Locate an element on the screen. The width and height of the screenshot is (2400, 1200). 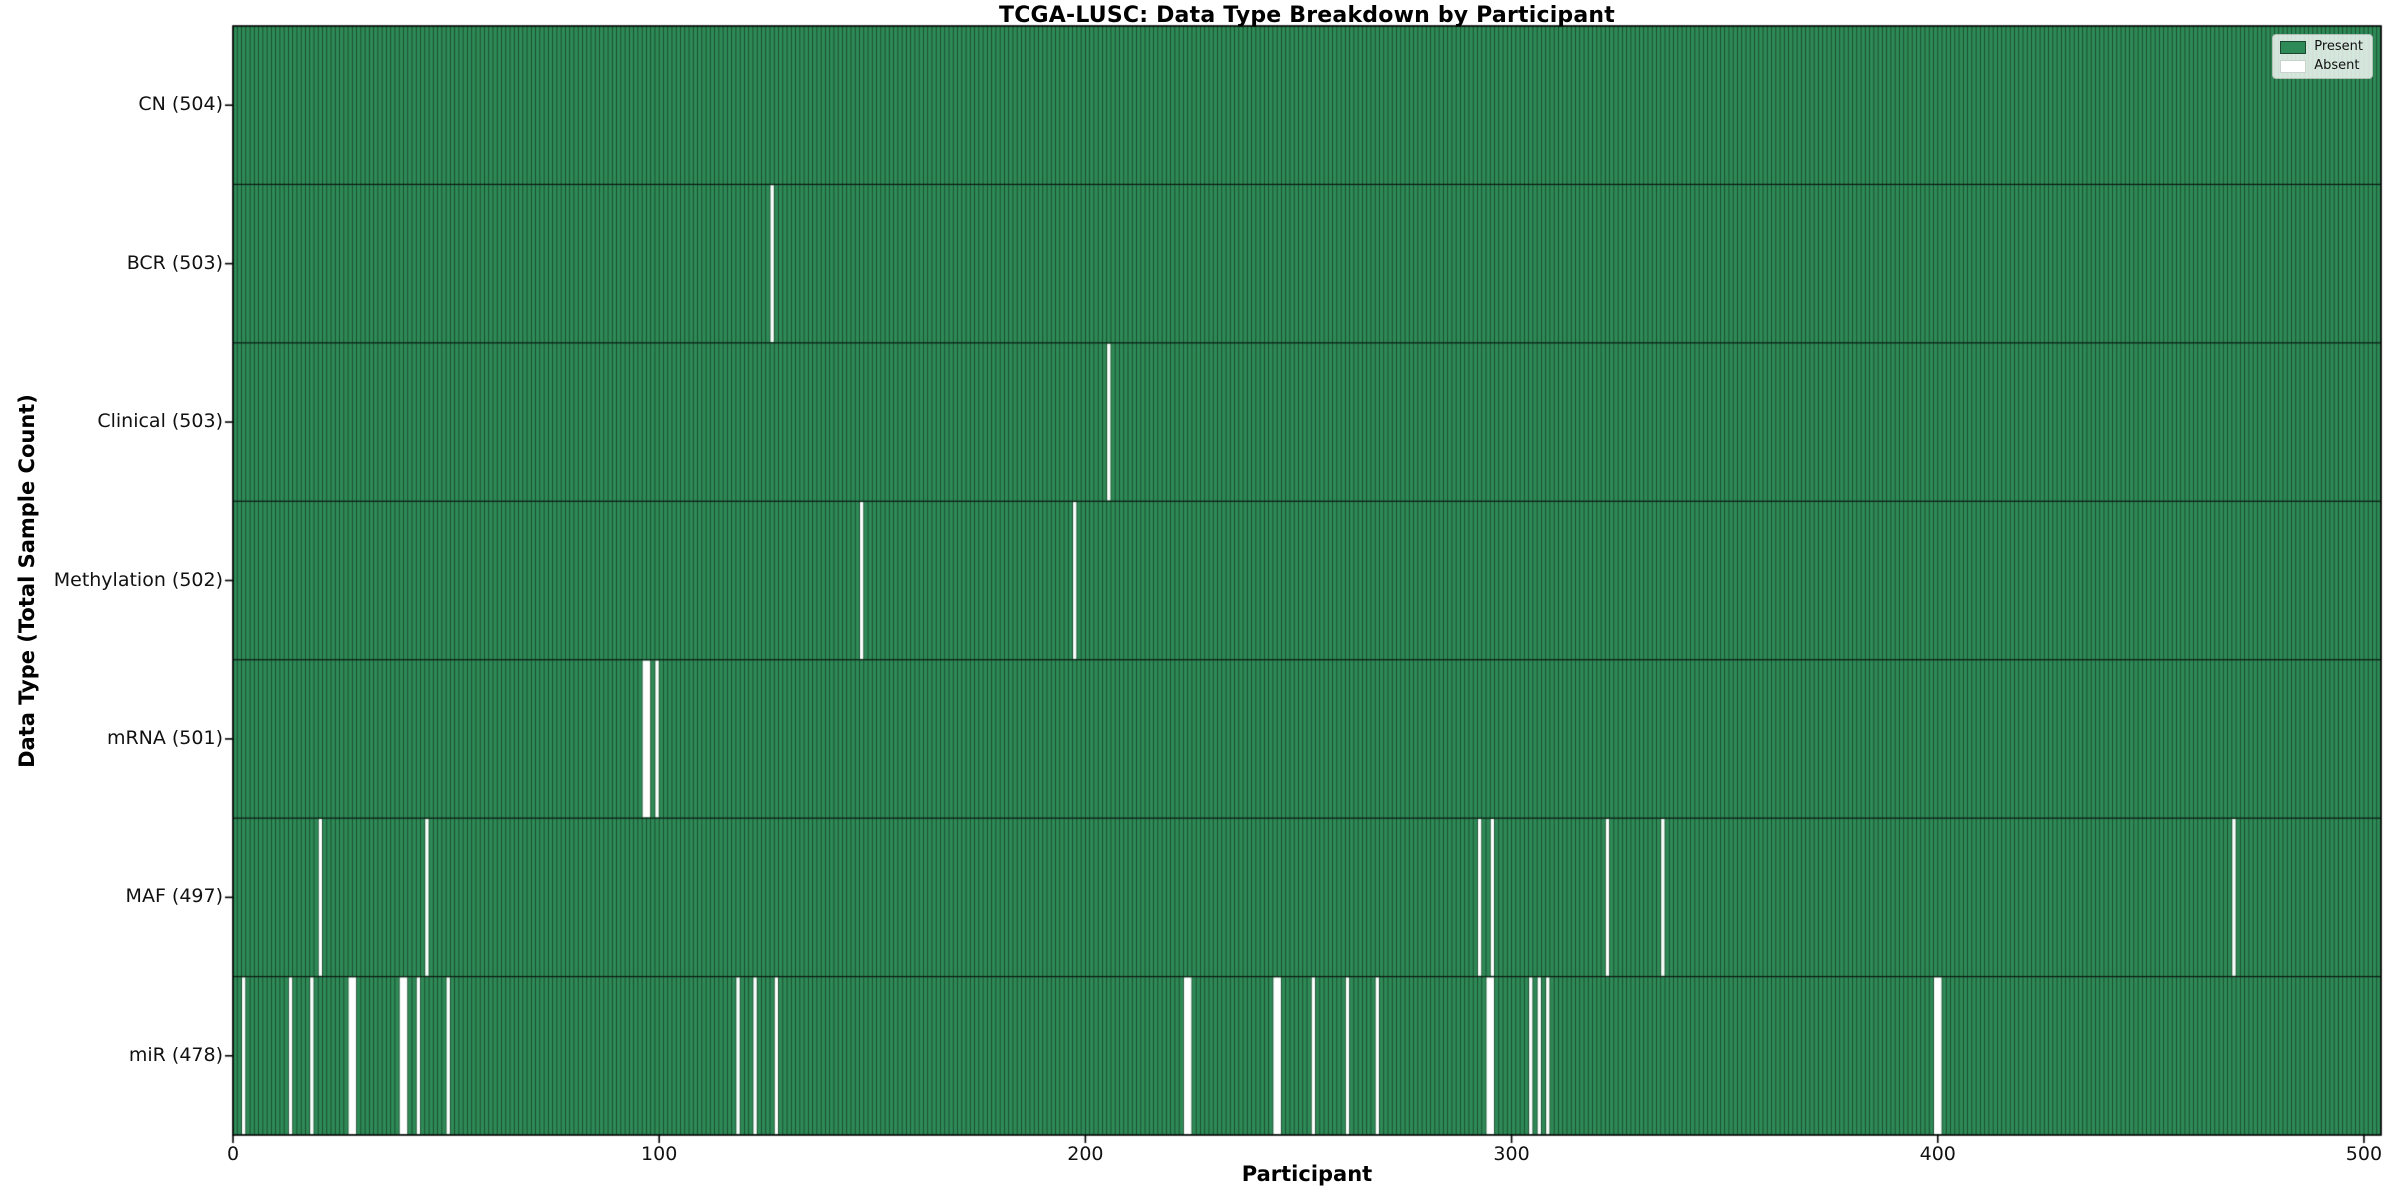
y-tick-label-Clinical: Clinical (503) is located at coordinates (160, 421).